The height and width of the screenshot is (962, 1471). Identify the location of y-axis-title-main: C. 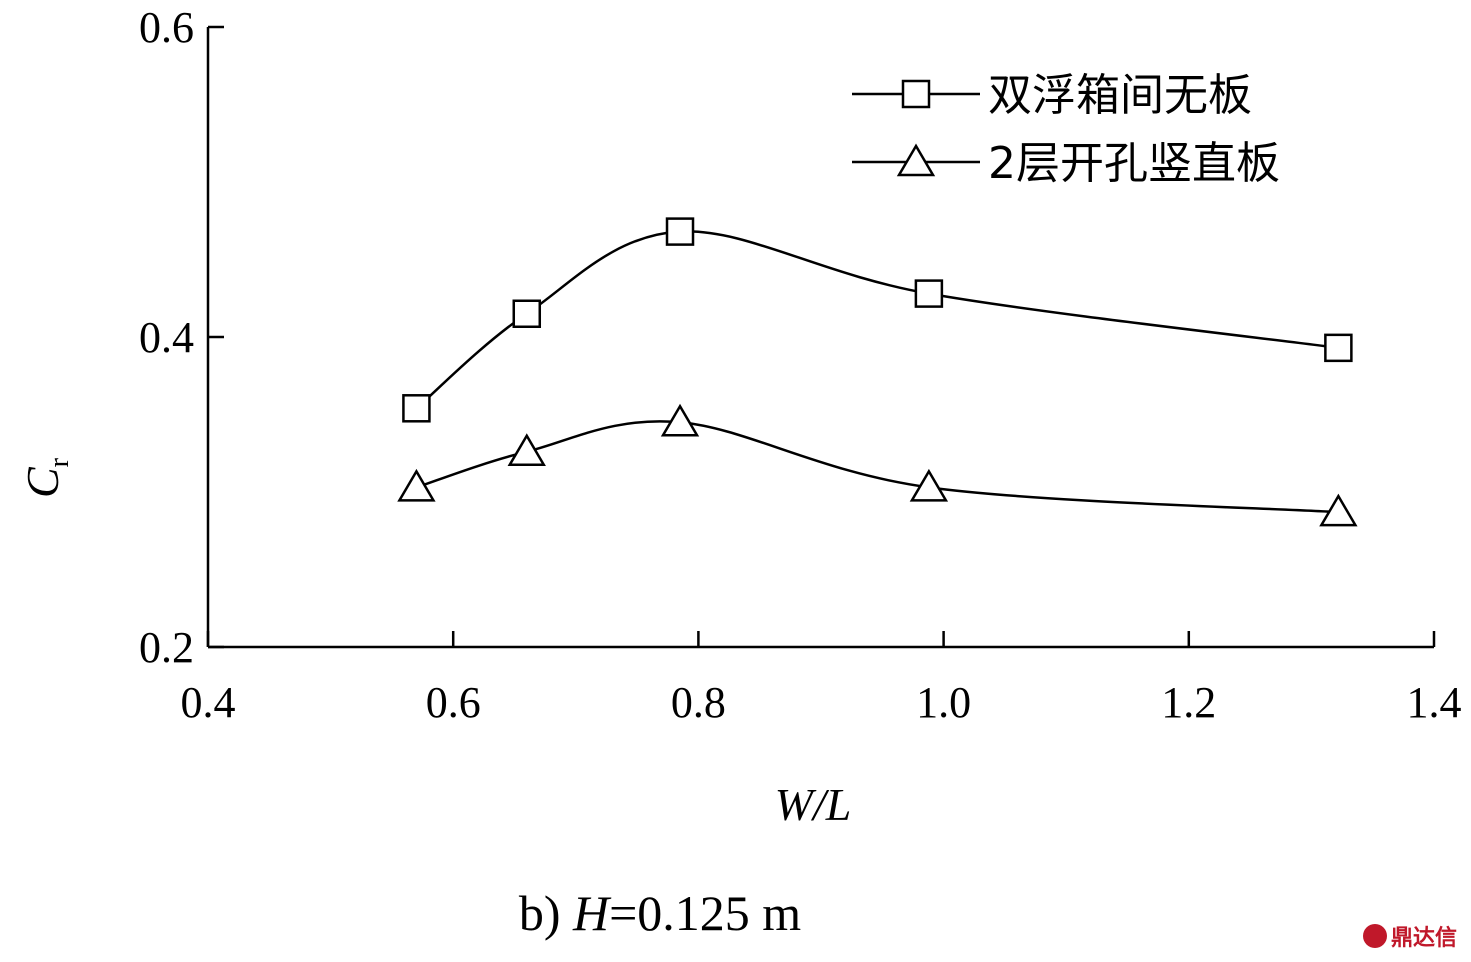
(42, 482).